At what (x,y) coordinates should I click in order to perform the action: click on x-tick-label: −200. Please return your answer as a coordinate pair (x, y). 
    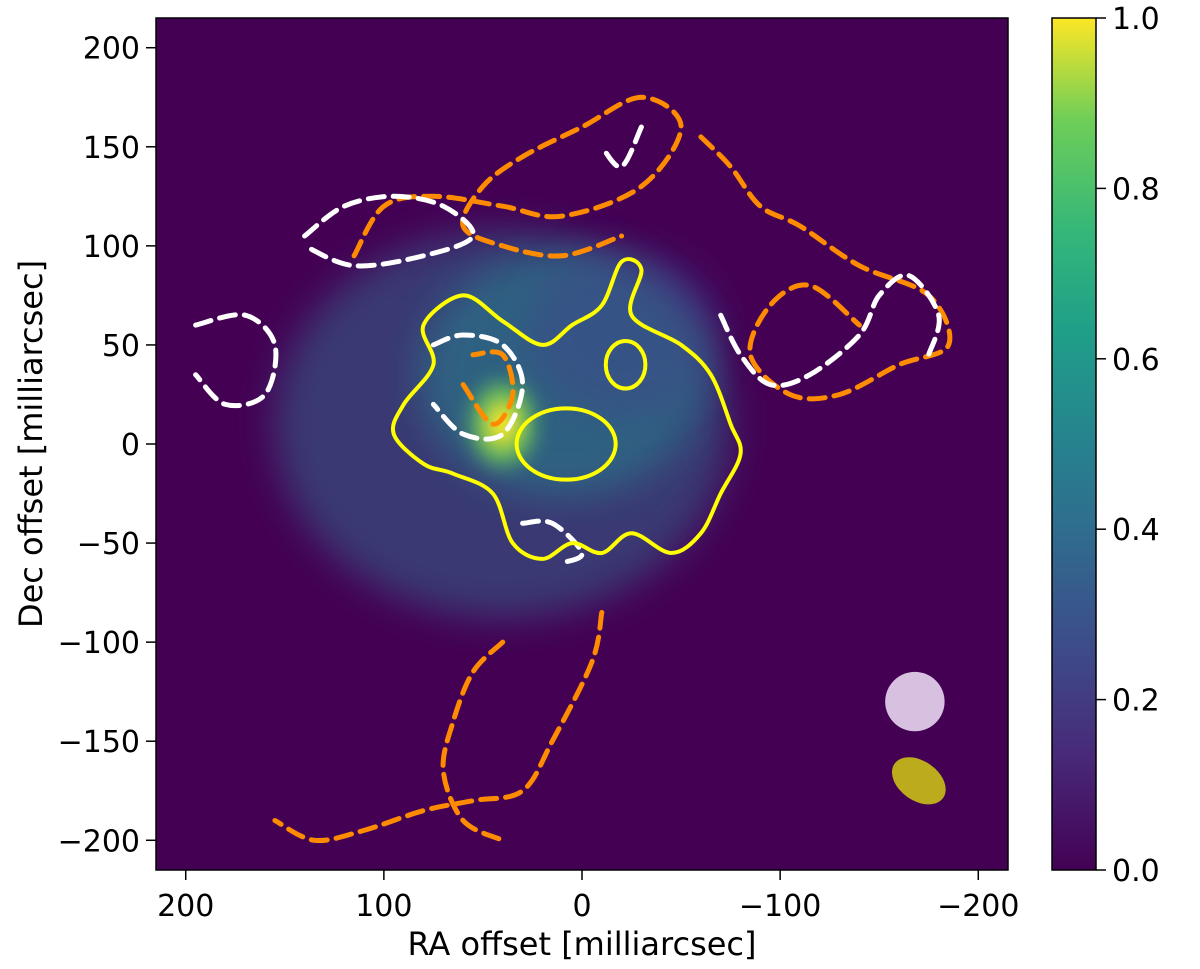
    Looking at the image, I should click on (978, 906).